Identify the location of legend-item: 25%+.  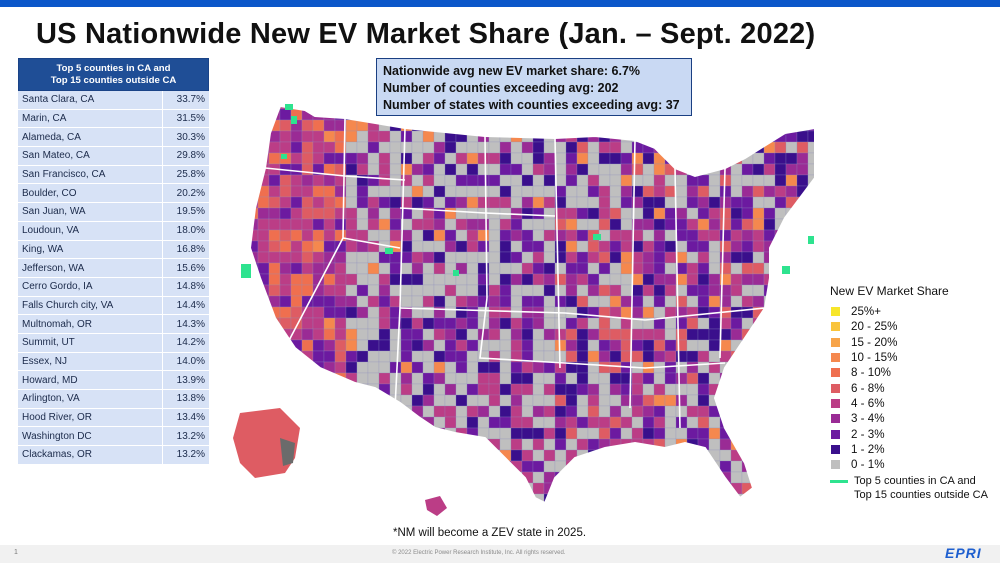
(912, 311).